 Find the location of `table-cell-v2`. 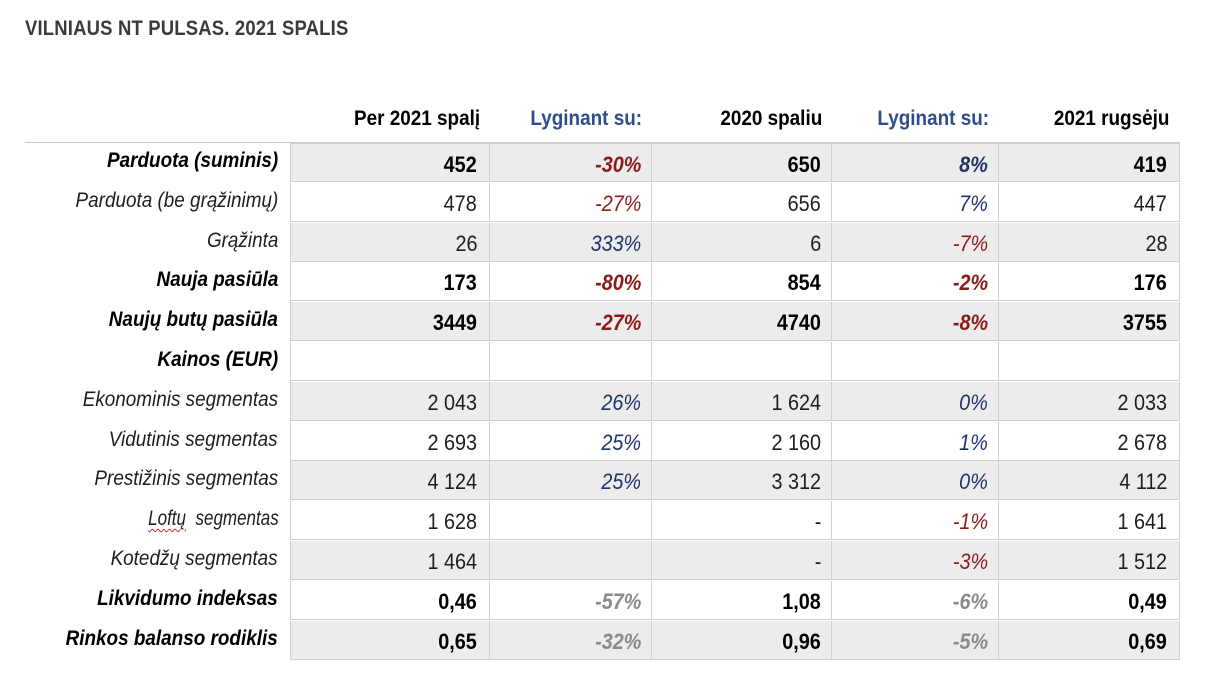

table-cell-v2 is located at coordinates (742, 361).